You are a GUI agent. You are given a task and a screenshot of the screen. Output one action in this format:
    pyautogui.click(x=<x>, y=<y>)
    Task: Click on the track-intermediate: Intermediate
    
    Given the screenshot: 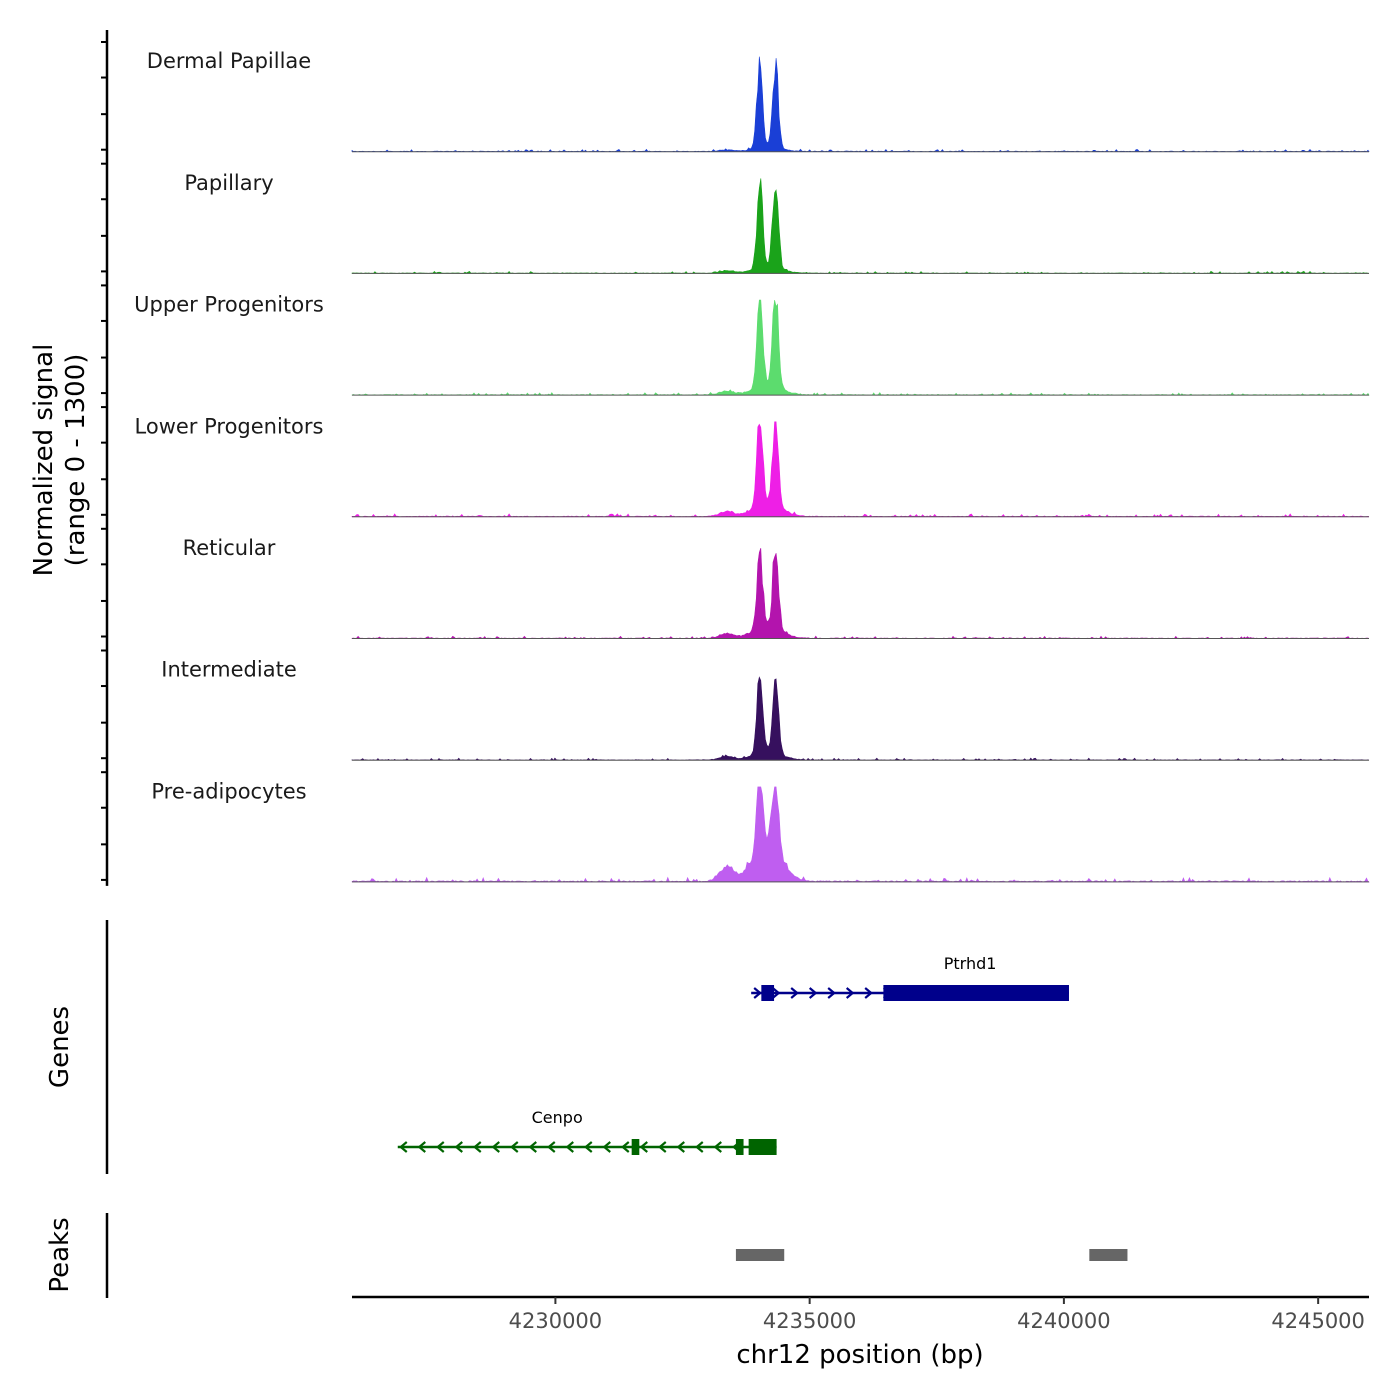 What is the action you would take?
    pyautogui.click(x=765, y=709)
    